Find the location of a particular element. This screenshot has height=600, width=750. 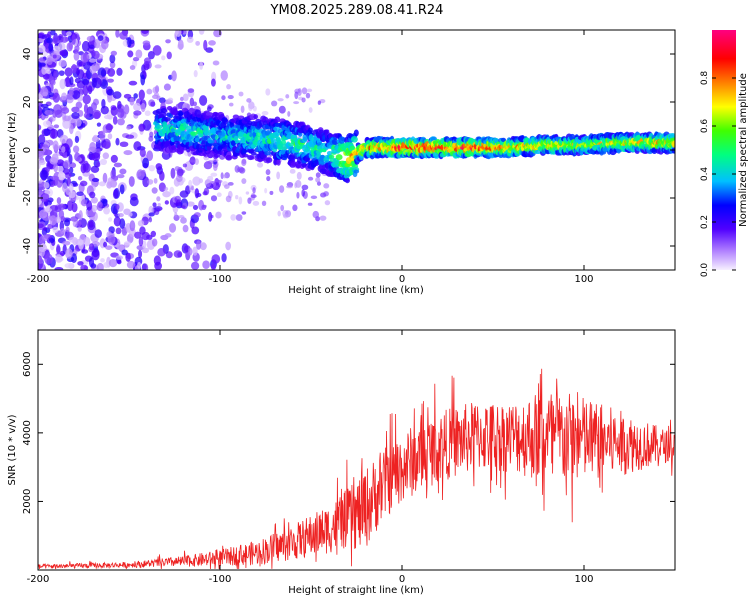

colorbar-tick-label: 0.0 is located at coordinates (705, 270).